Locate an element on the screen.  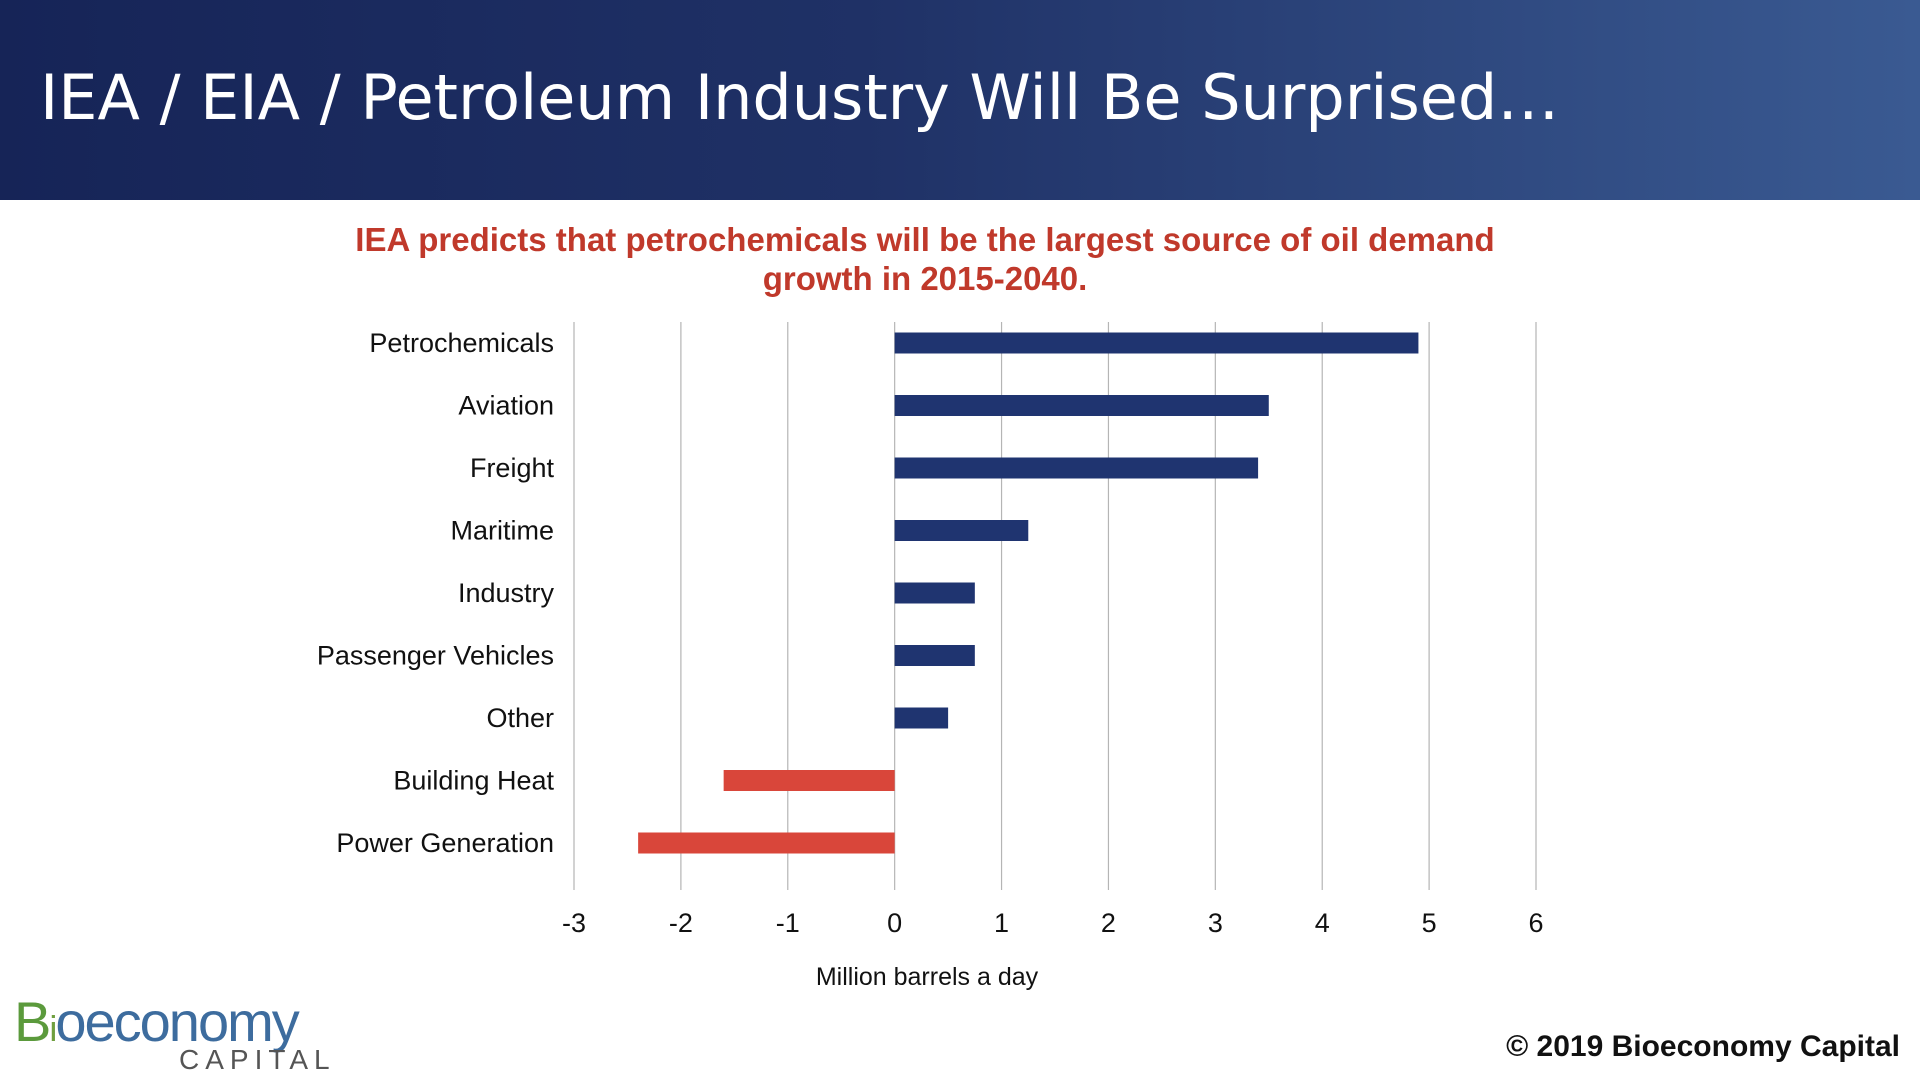
x-axis-ticks: -3 -2 -1 0 1 2 3 4 5 6 is located at coordinates (1053, 923).